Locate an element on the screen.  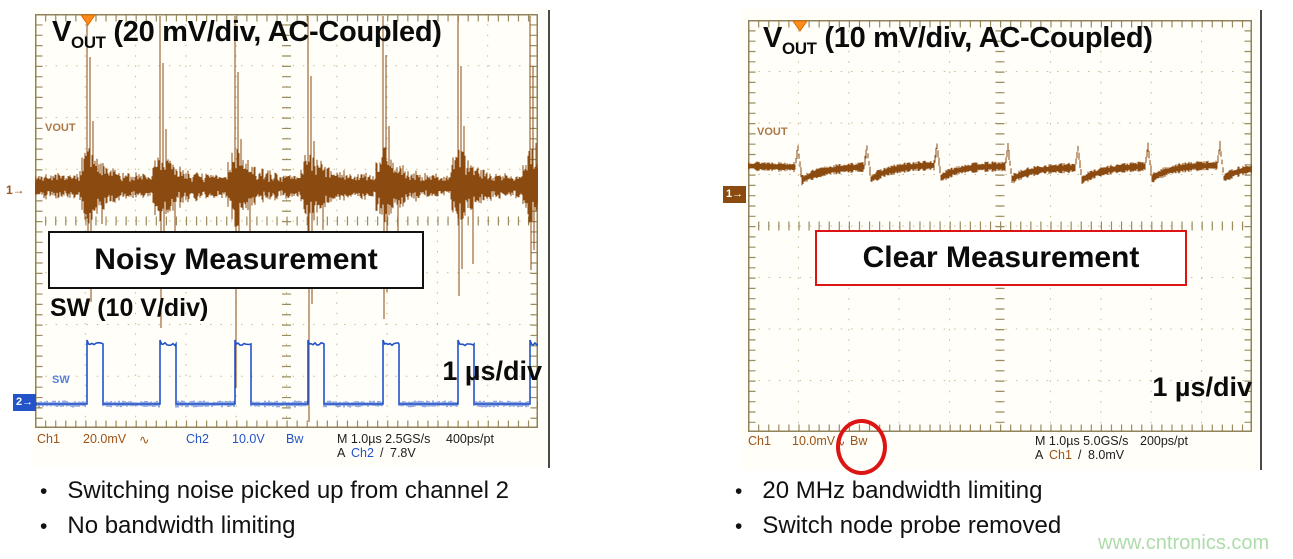
left-bullet-2: No bandwidth limiting is located at coordinates (167, 526).